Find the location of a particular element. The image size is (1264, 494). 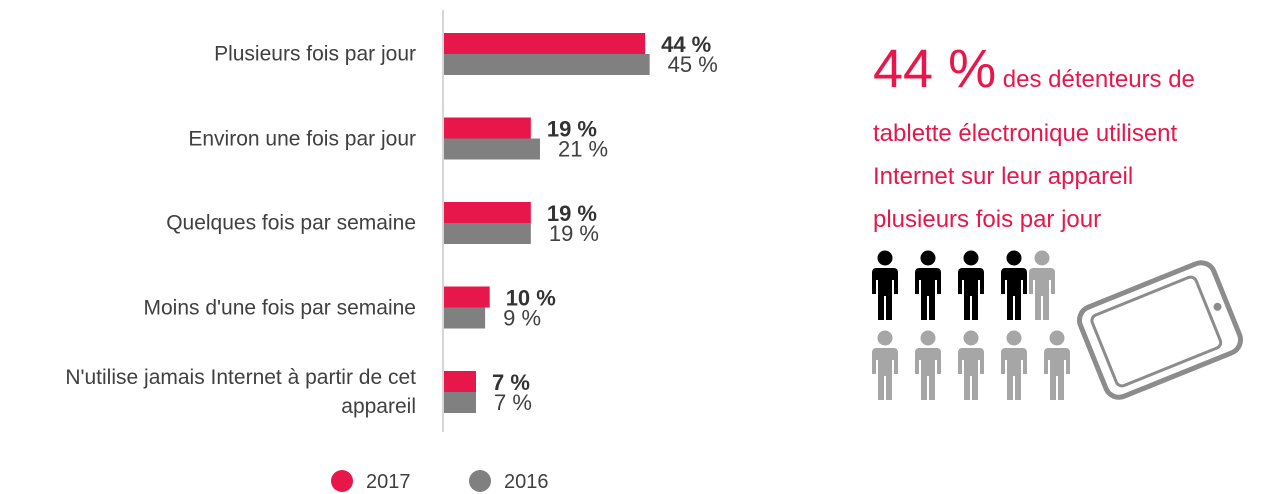

legend-label: 2017 is located at coordinates (388, 482).